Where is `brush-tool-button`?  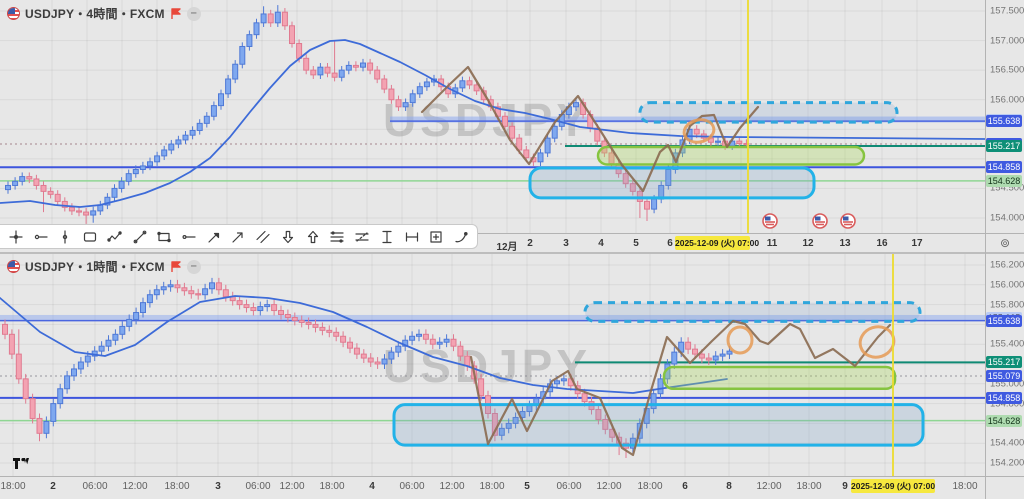 brush-tool-button is located at coordinates (461, 236).